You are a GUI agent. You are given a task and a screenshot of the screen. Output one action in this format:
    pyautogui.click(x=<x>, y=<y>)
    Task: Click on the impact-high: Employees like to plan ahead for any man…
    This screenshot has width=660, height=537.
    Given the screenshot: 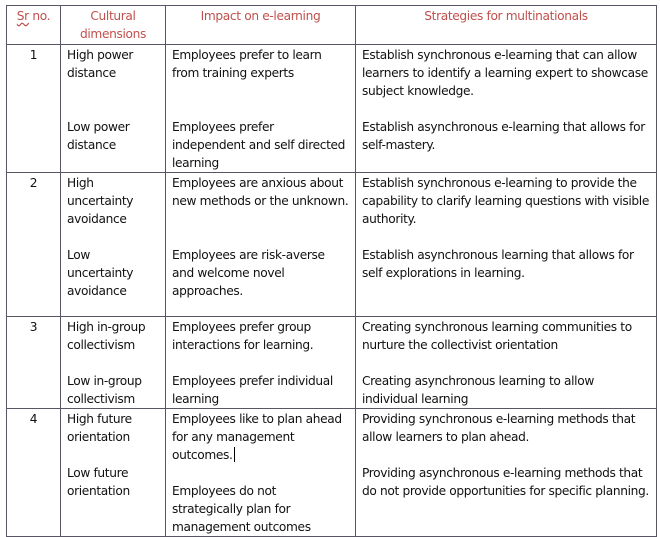 What is the action you would take?
    pyautogui.click(x=257, y=437)
    